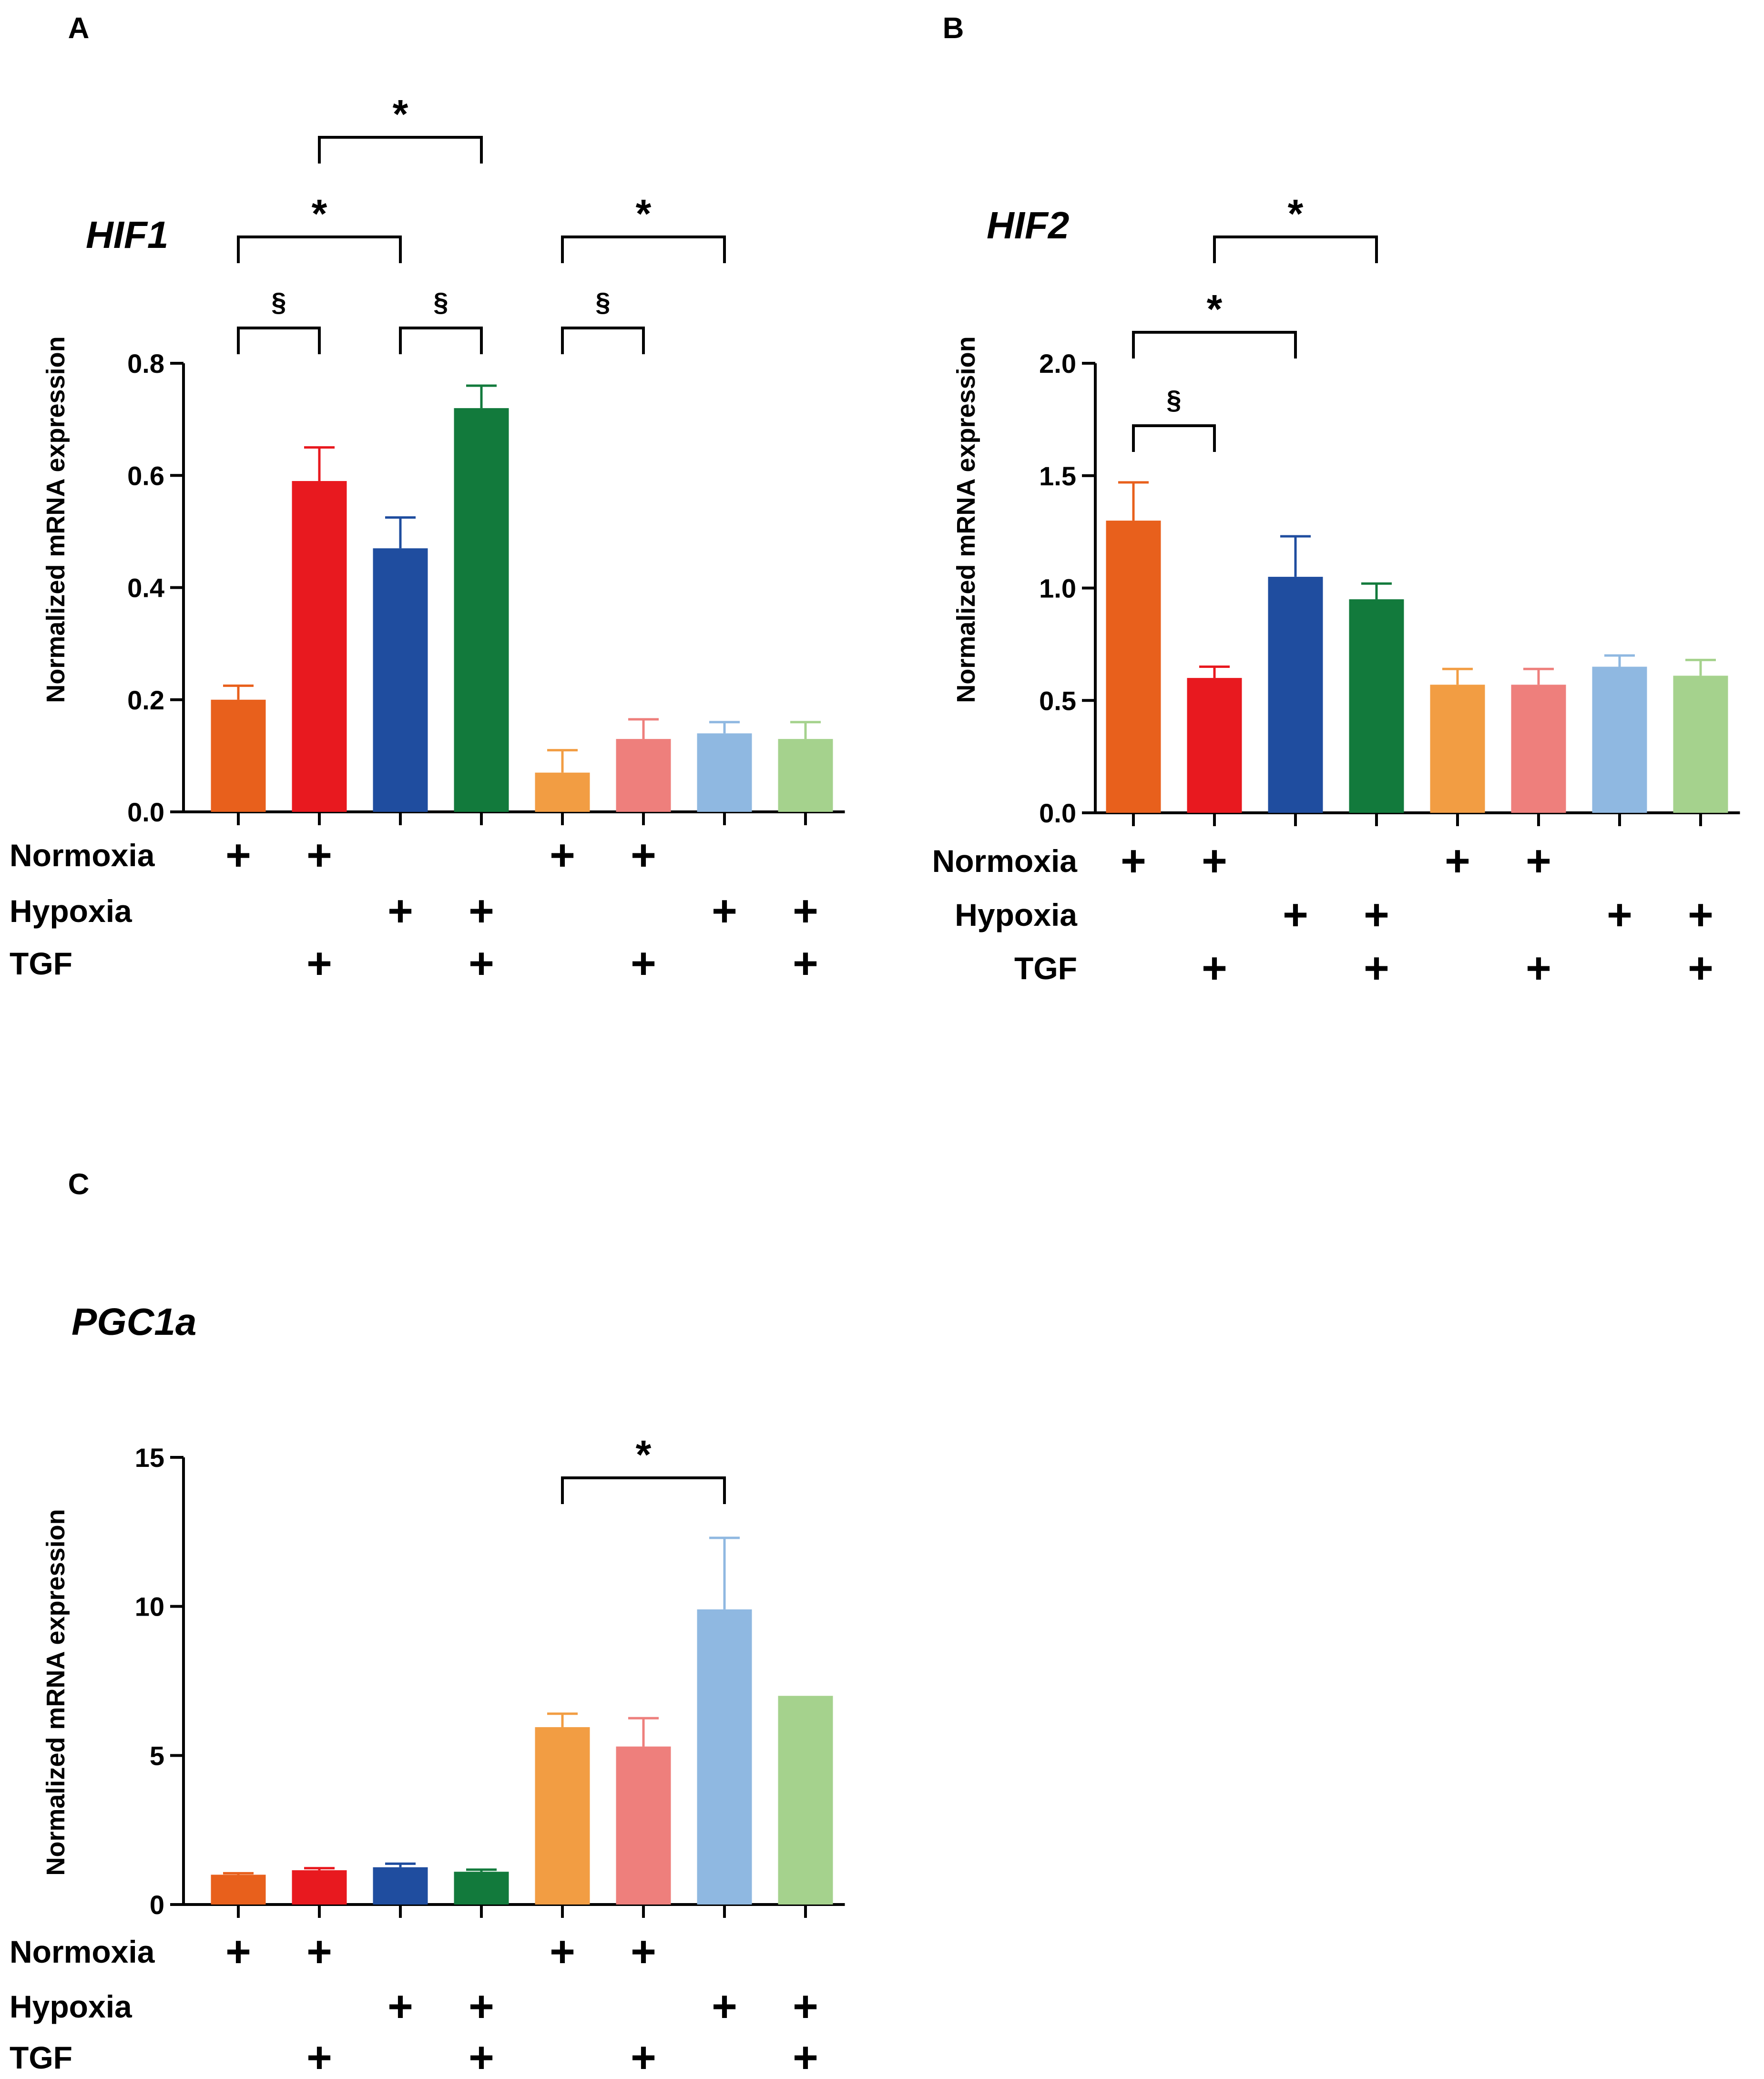  I want to click on y-tick-label: 0.5, so click(1057, 701).